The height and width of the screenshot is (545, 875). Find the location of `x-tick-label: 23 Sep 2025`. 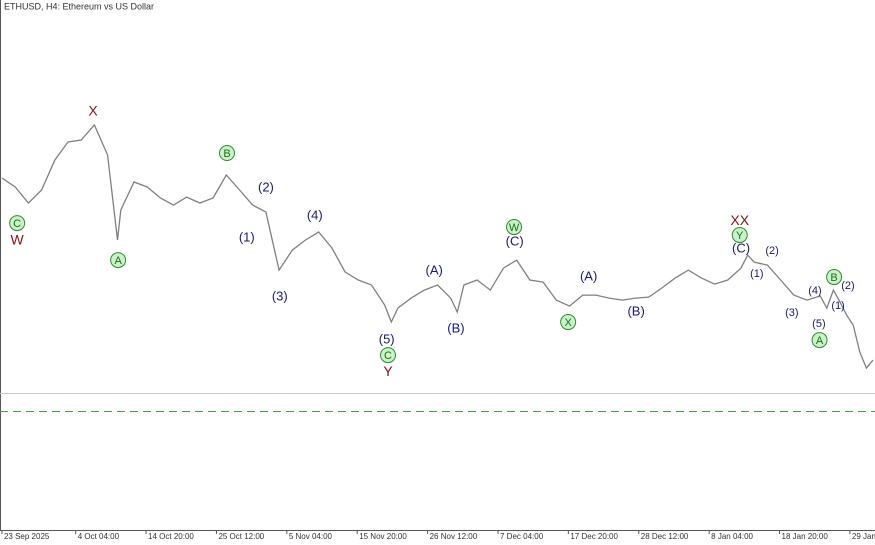

x-tick-label: 23 Sep 2025 is located at coordinates (27, 536).